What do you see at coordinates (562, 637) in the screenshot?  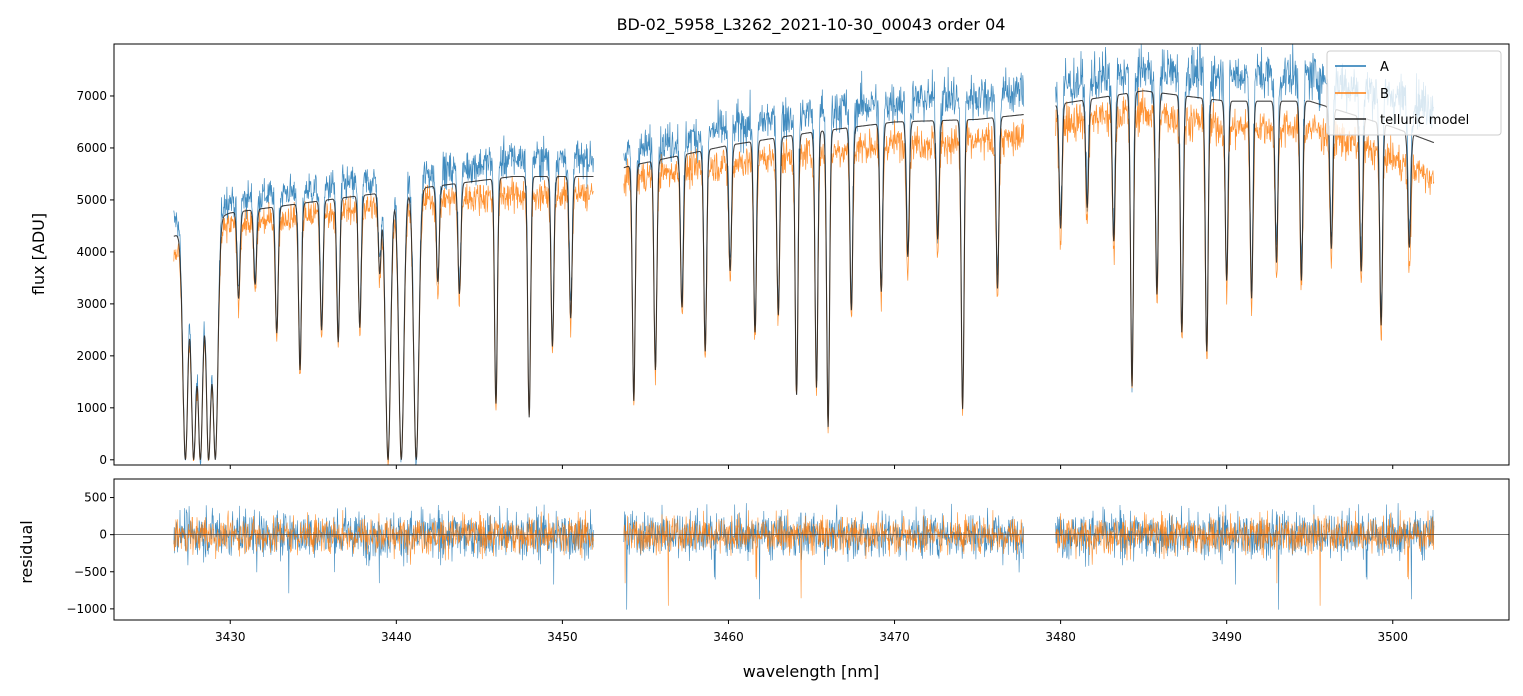 I see `x-tick-label: 3450` at bounding box center [562, 637].